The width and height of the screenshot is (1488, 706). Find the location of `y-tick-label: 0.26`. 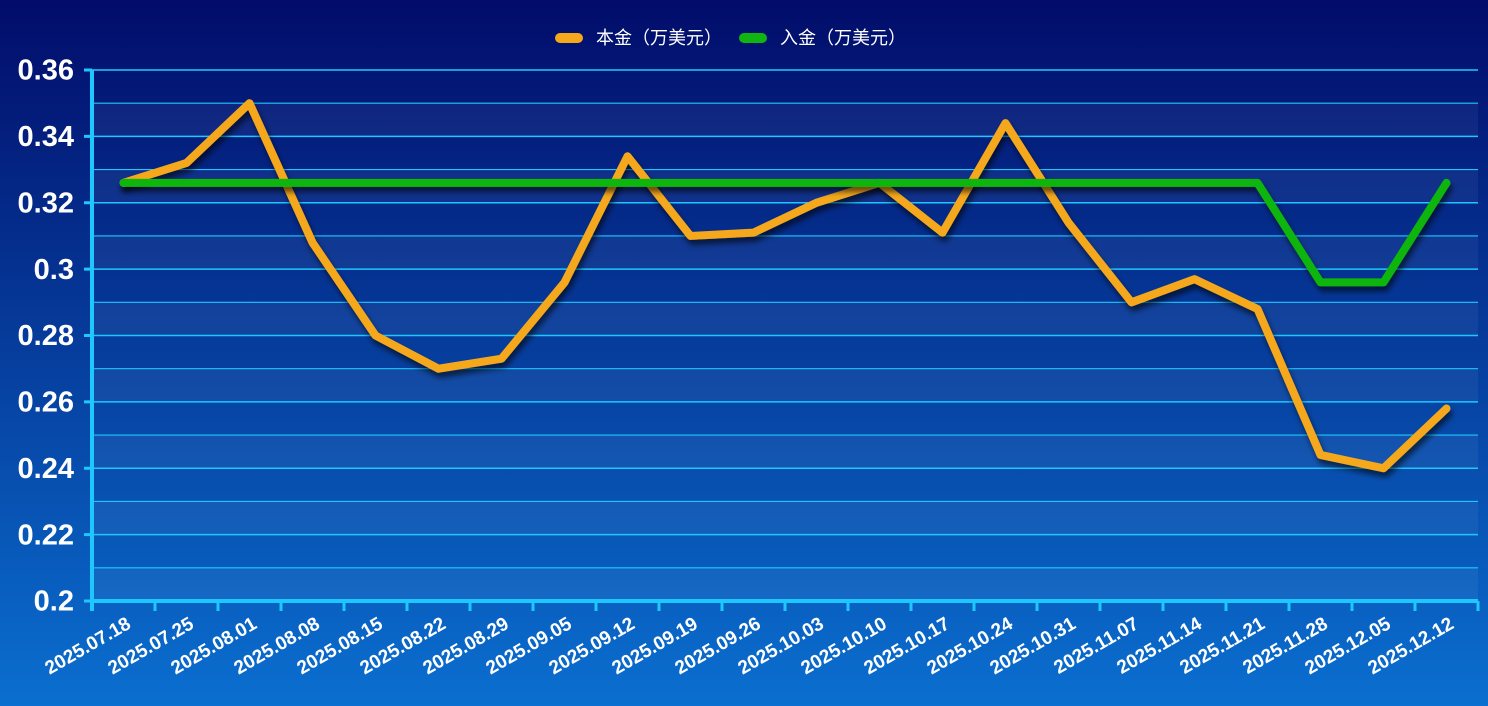

y-tick-label: 0.26 is located at coordinates (46, 403).